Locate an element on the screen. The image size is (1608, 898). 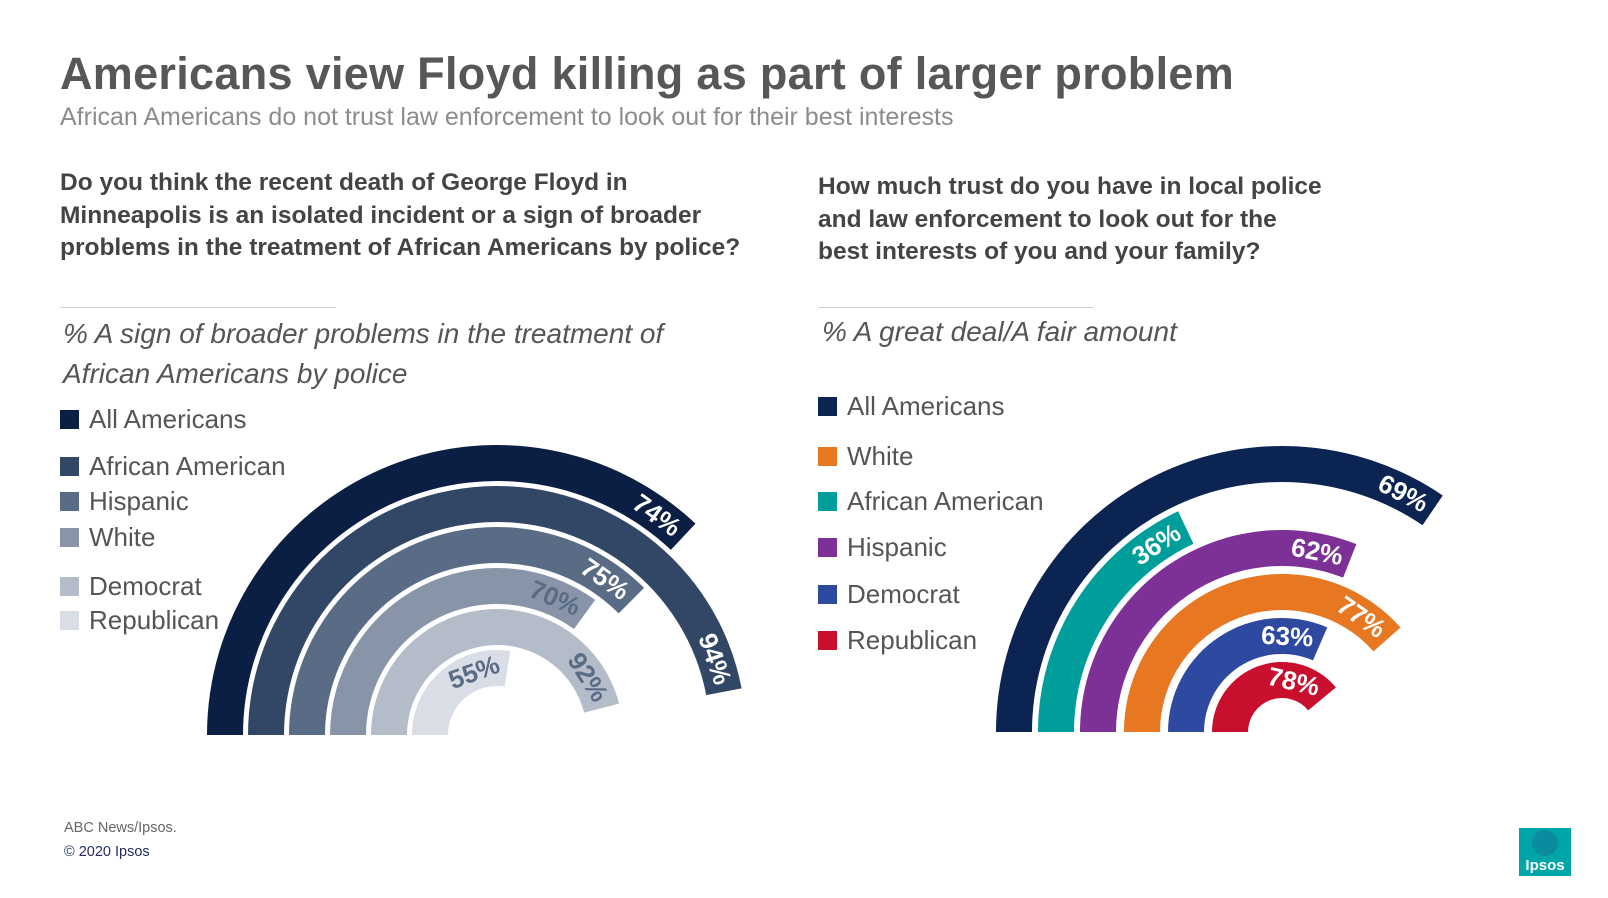
radial-chart-0: 74%94%75%70%92%55% is located at coordinates (474, 589).